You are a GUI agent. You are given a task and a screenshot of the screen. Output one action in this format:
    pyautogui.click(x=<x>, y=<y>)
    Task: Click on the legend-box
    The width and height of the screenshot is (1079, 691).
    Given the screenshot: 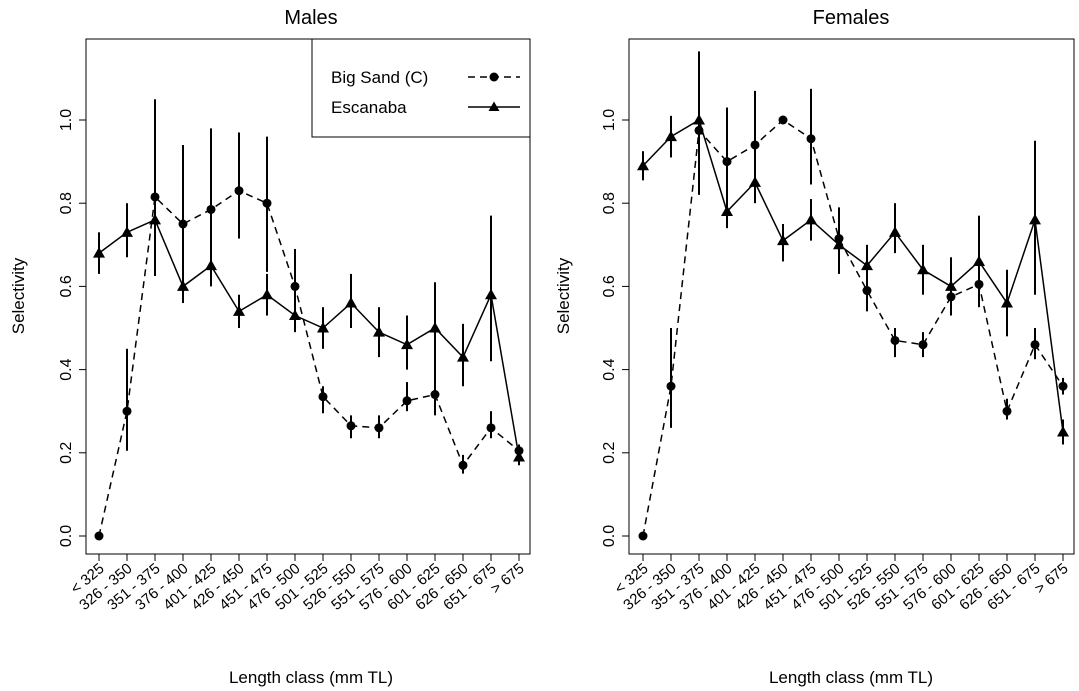 What is the action you would take?
    pyautogui.click(x=421, y=88)
    